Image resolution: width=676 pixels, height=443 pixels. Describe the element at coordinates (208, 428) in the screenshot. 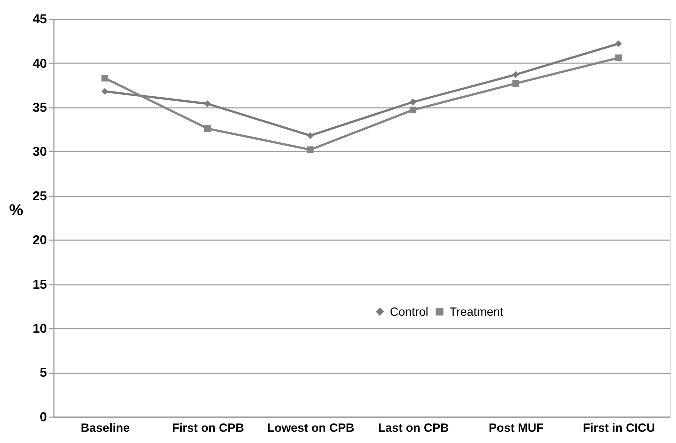

I see `x-tick-label: First on CPB` at that location.